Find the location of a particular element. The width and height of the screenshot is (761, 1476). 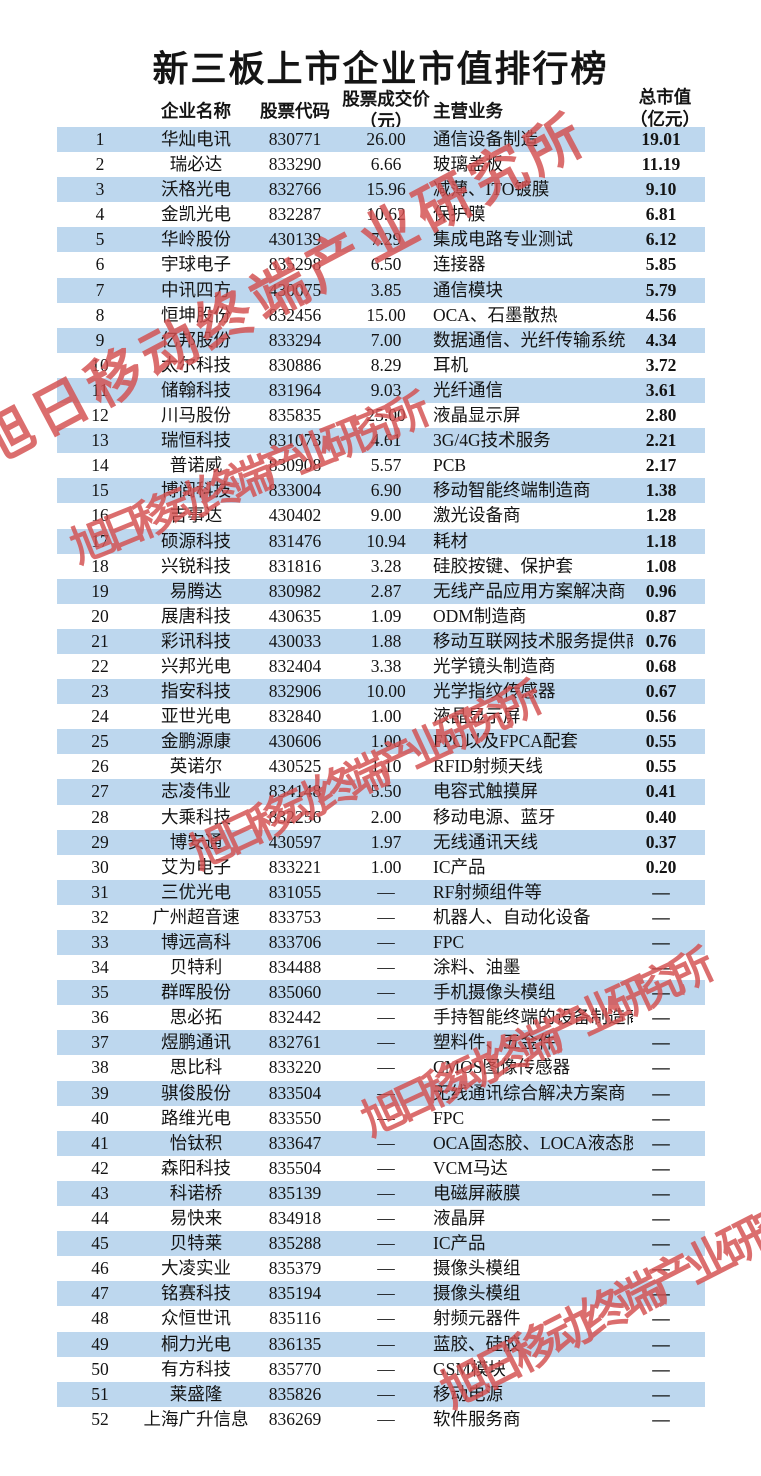

business-cell: FPC is located at coordinates (449, 1117).